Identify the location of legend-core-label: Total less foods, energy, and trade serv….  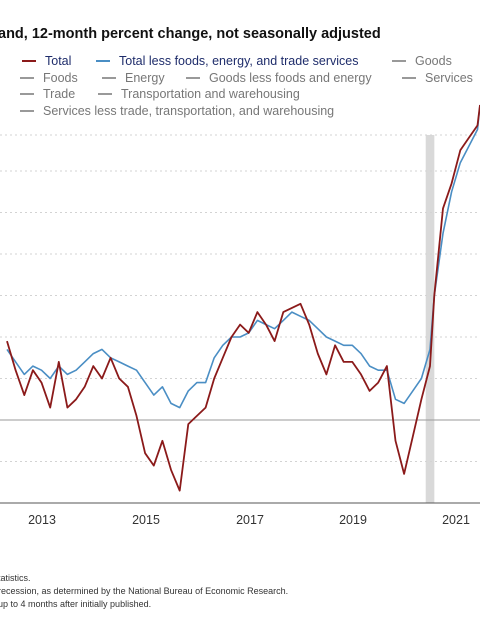
(239, 61).